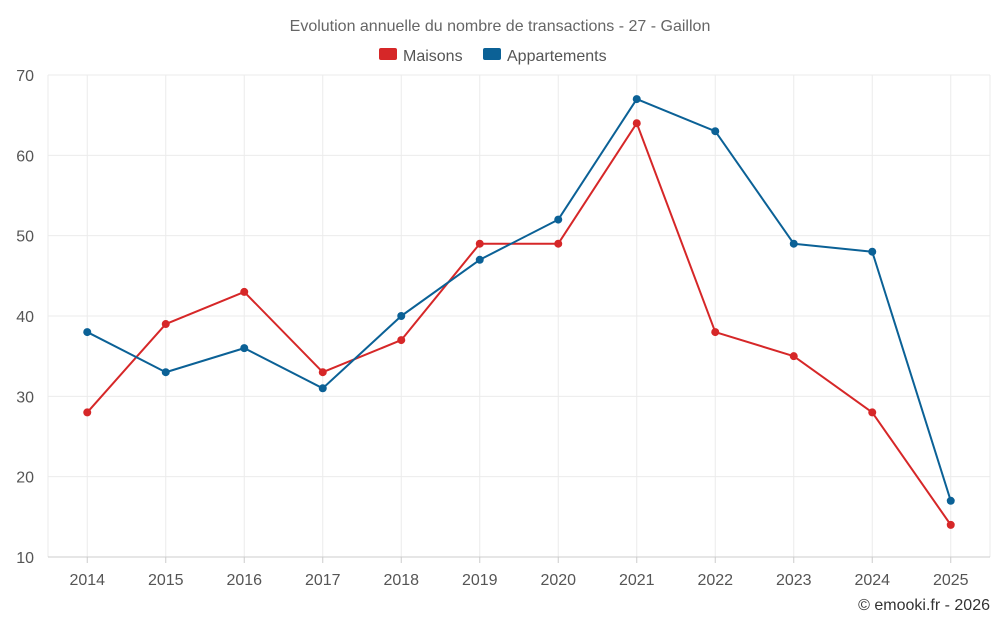  I want to click on data-point-maisons-2016, so click(244, 291).